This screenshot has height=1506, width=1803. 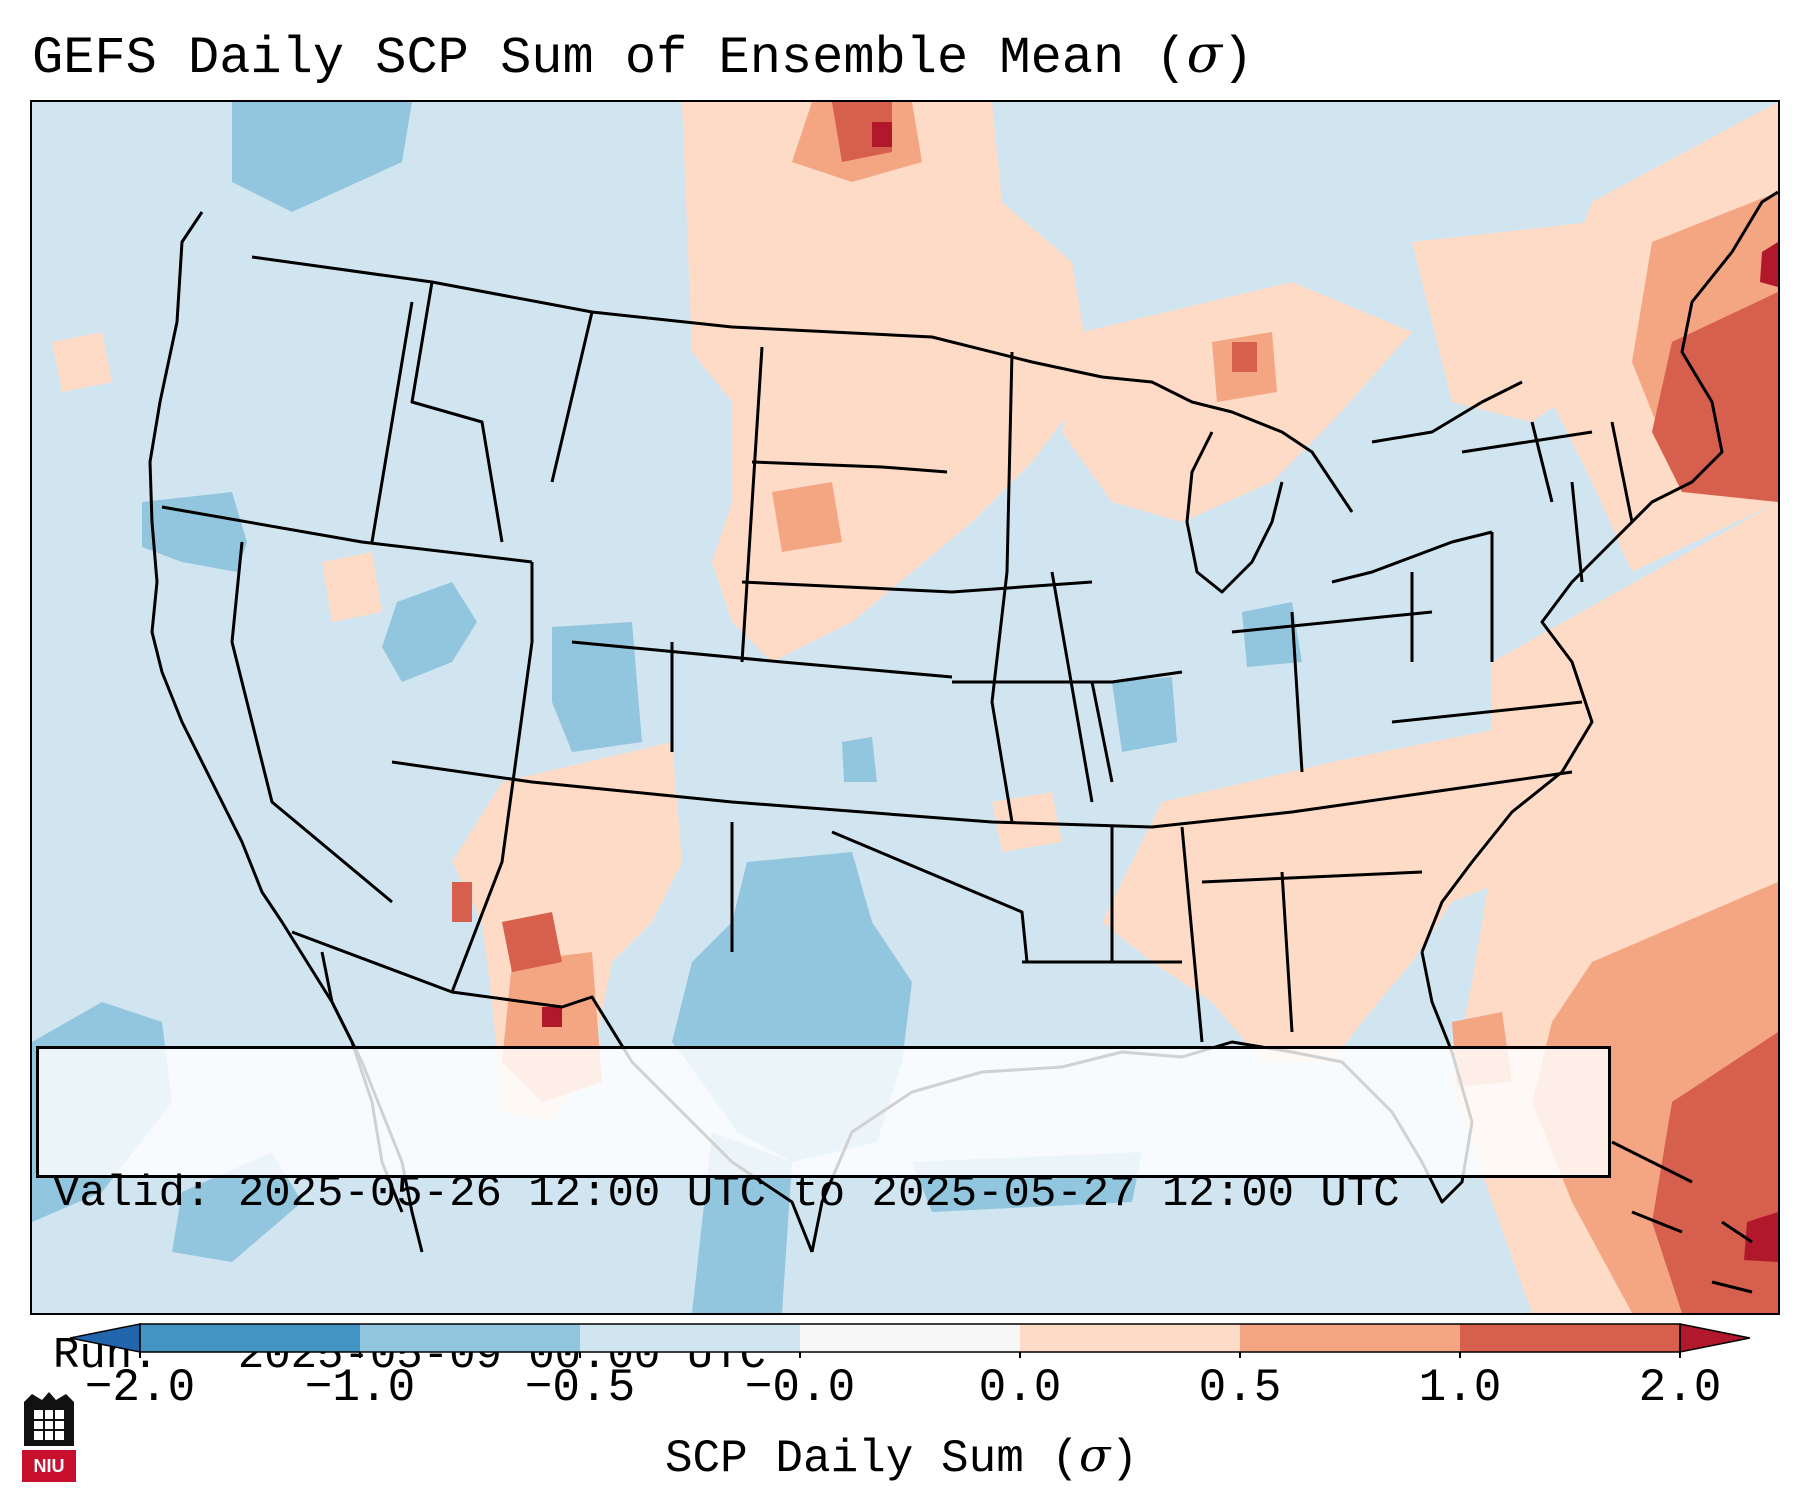 I want to click on logo-window, so click(x=49, y=1425).